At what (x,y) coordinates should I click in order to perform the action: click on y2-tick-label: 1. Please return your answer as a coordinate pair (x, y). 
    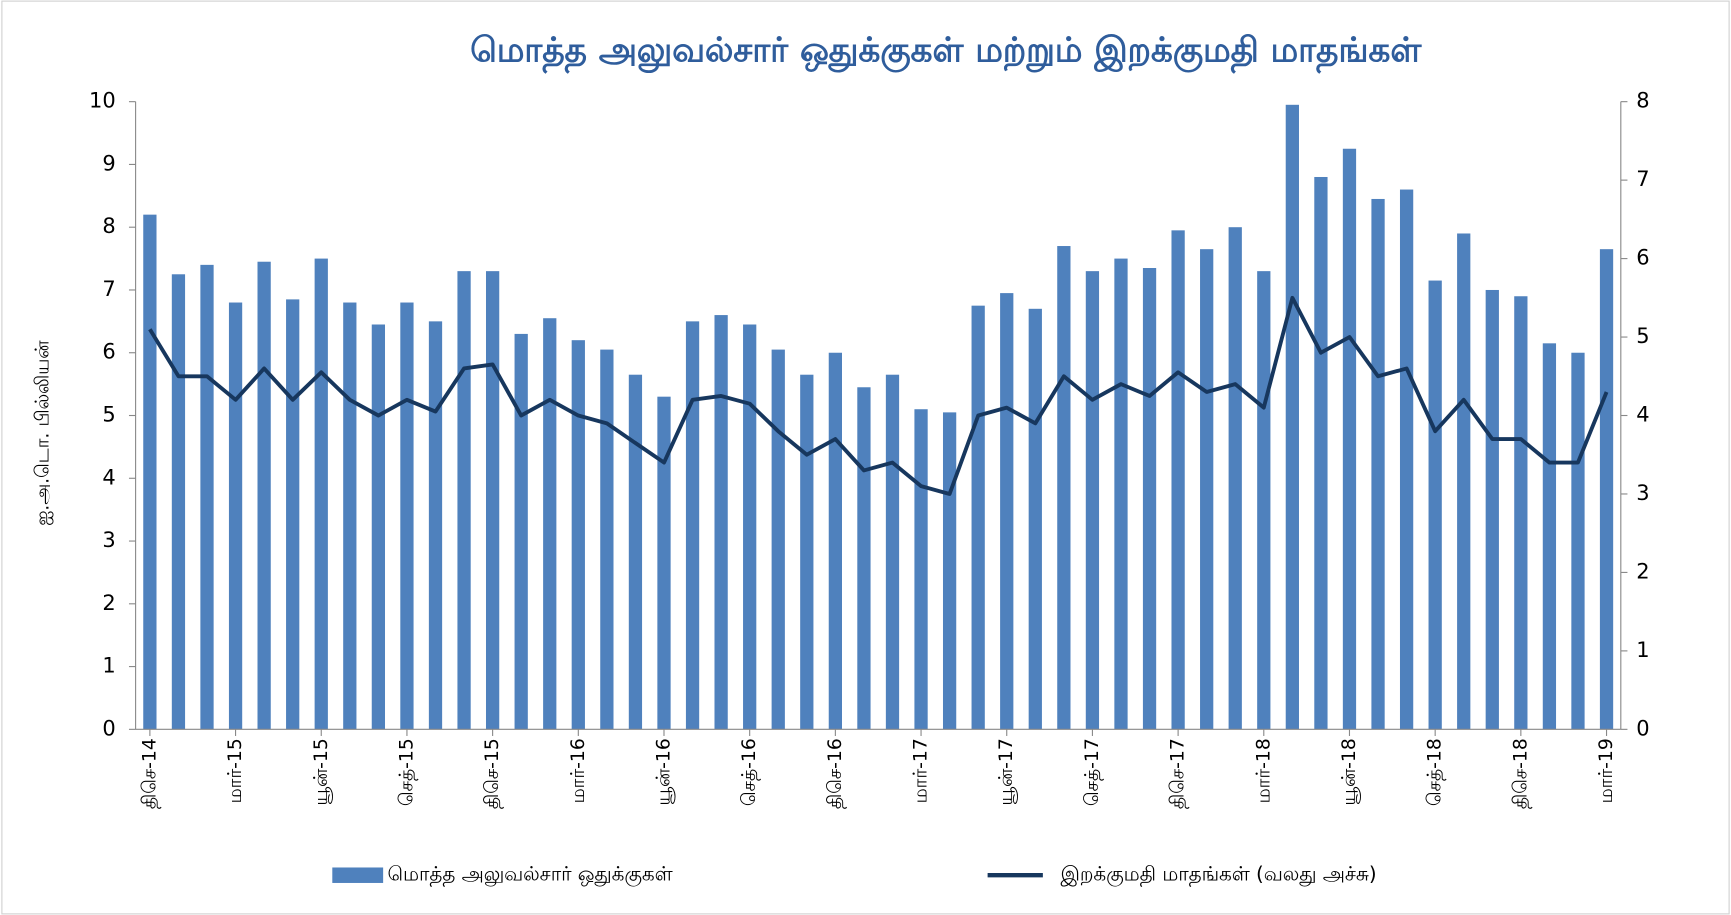
    Looking at the image, I should click on (1642, 650).